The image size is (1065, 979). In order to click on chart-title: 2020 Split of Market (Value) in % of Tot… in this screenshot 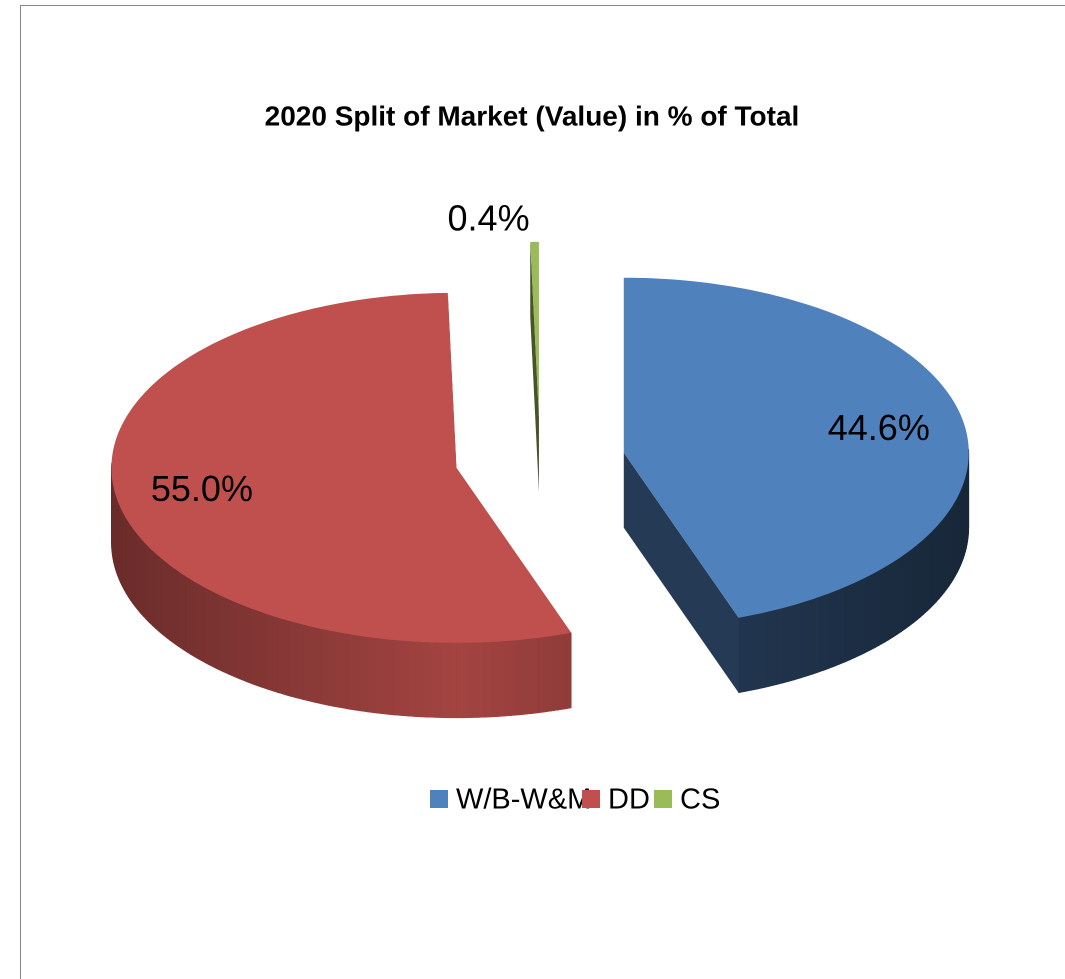, I will do `click(532, 115)`.